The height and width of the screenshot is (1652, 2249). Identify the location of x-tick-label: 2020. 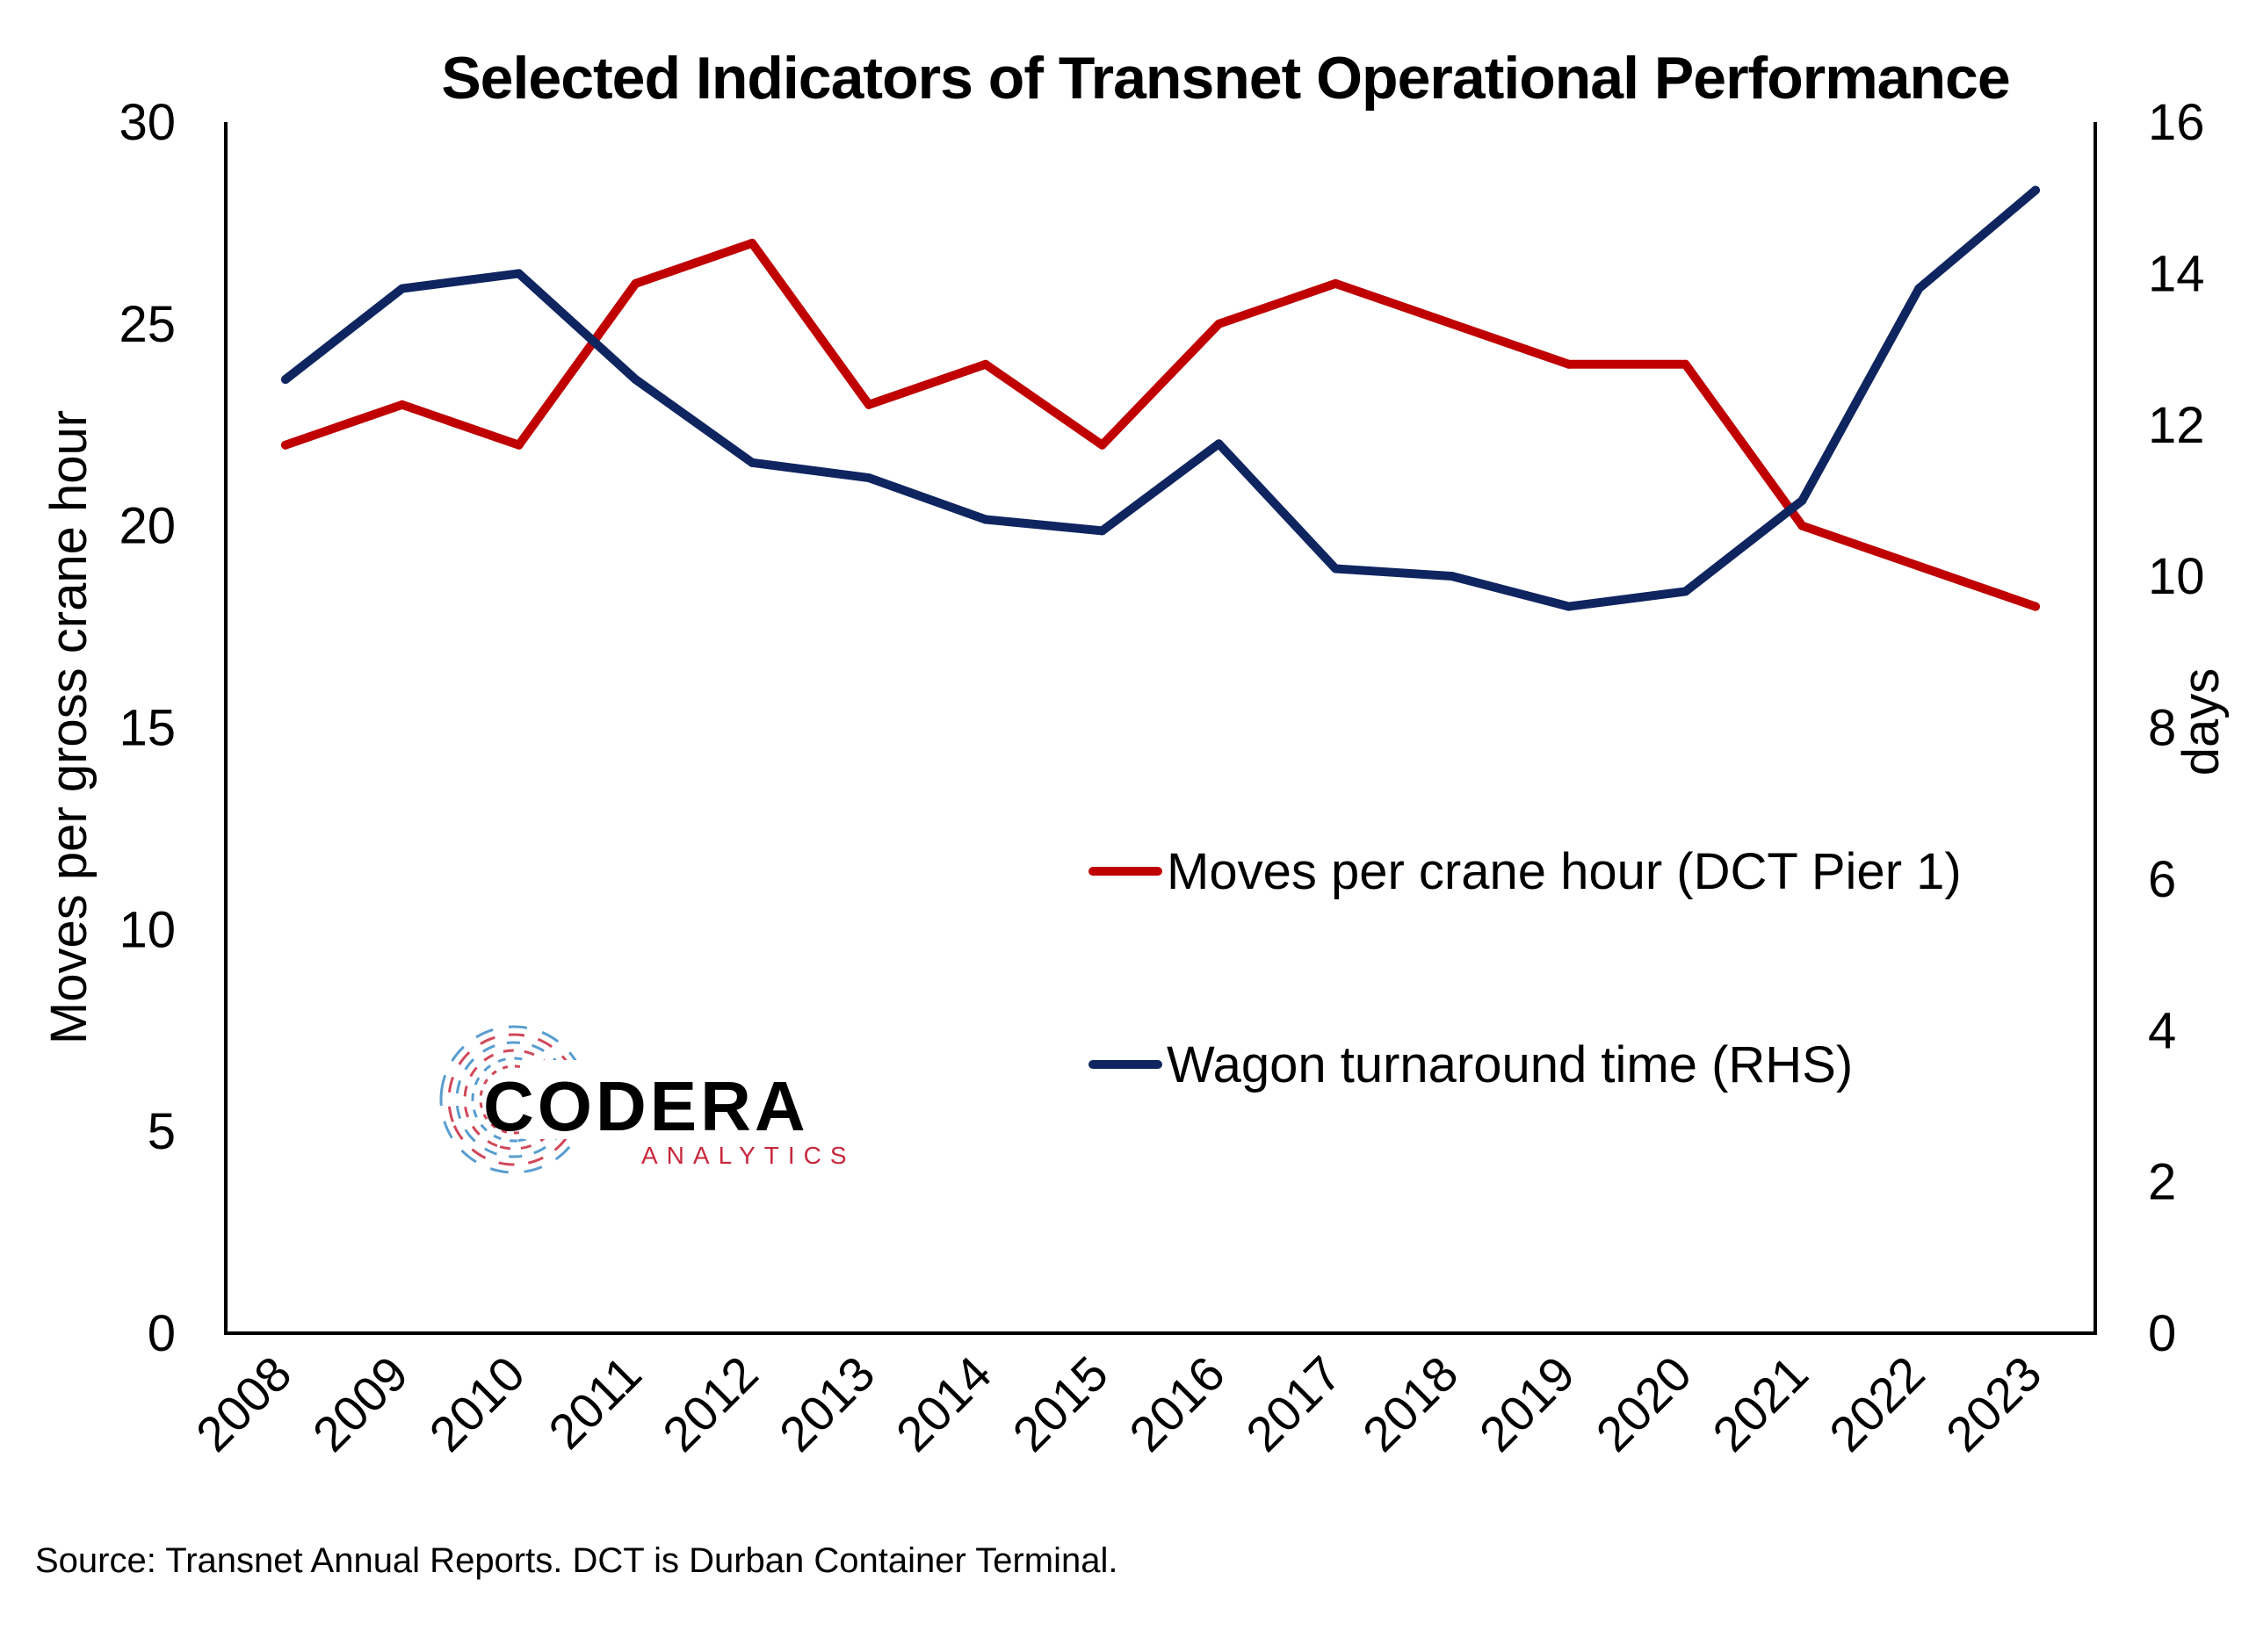
(1643, 1403).